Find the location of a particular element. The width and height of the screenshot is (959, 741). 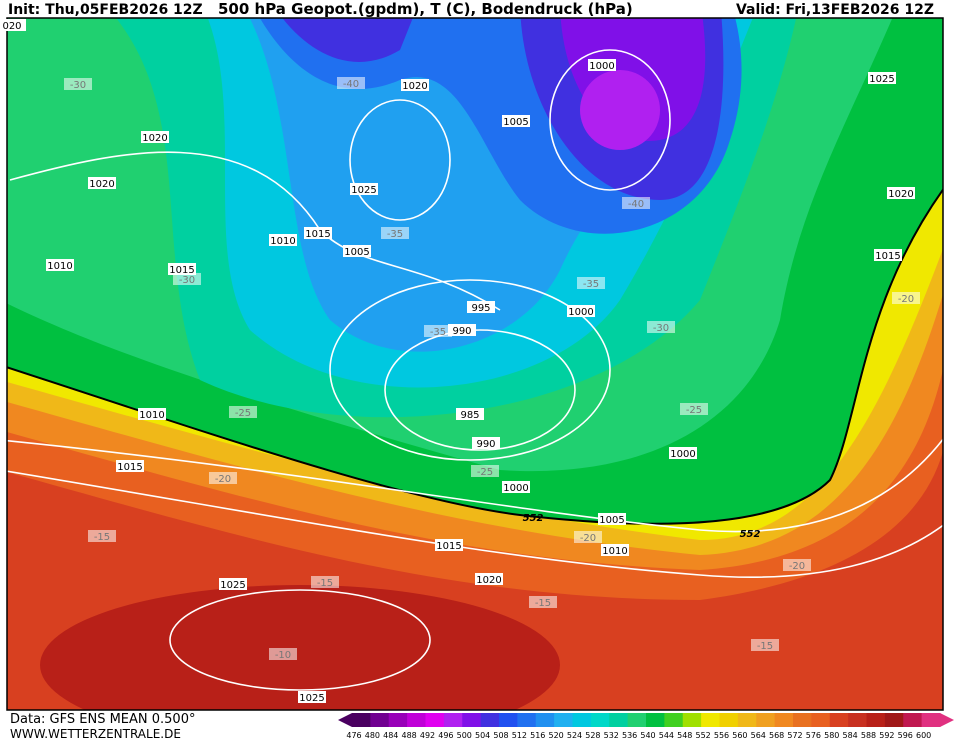

legend-label: 536 is located at coordinates (629, 735).